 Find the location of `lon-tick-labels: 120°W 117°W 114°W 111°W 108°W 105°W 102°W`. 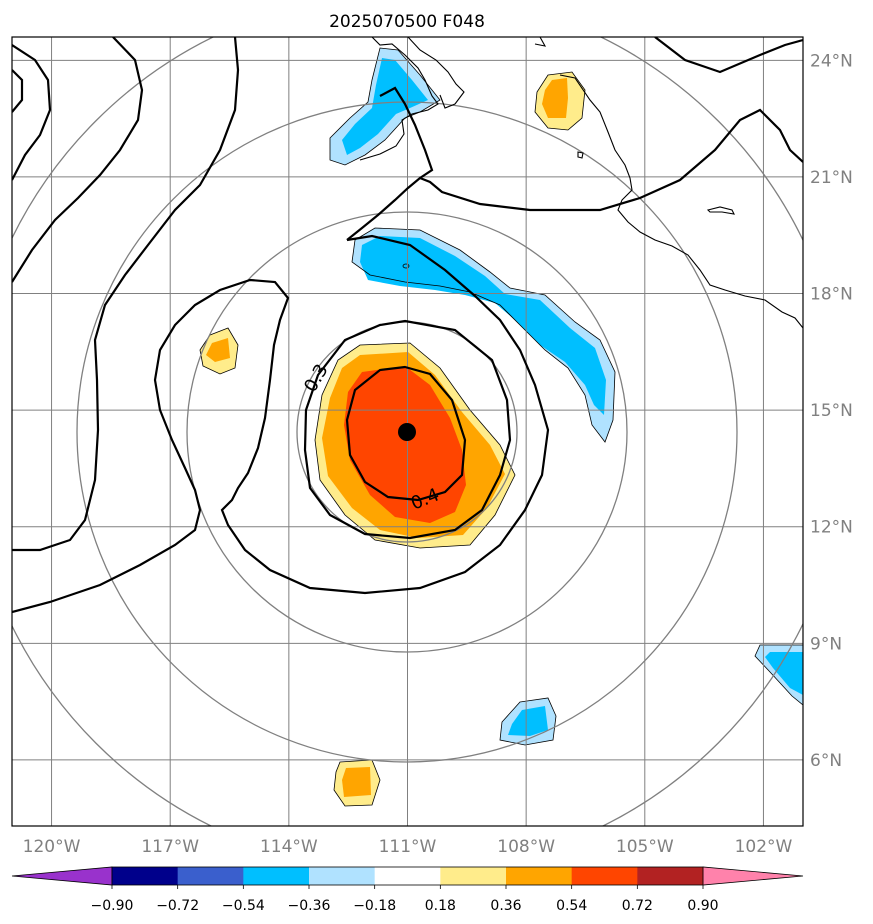

lon-tick-labels: 120°W 117°W 114°W 111°W 108°W 105°W 102°W is located at coordinates (408, 847).